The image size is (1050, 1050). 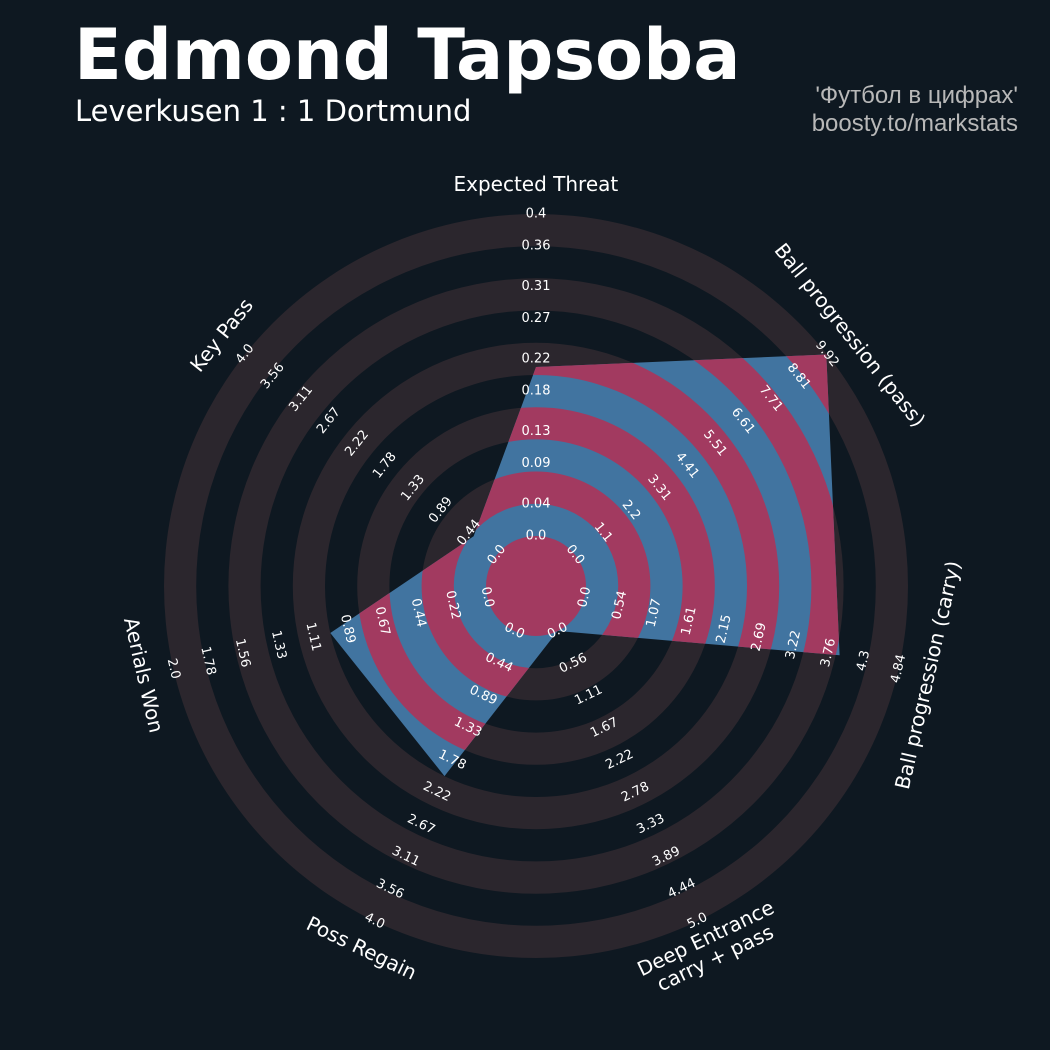 What do you see at coordinates (242, 653) in the screenshot?
I see `tick-label: 1.56` at bounding box center [242, 653].